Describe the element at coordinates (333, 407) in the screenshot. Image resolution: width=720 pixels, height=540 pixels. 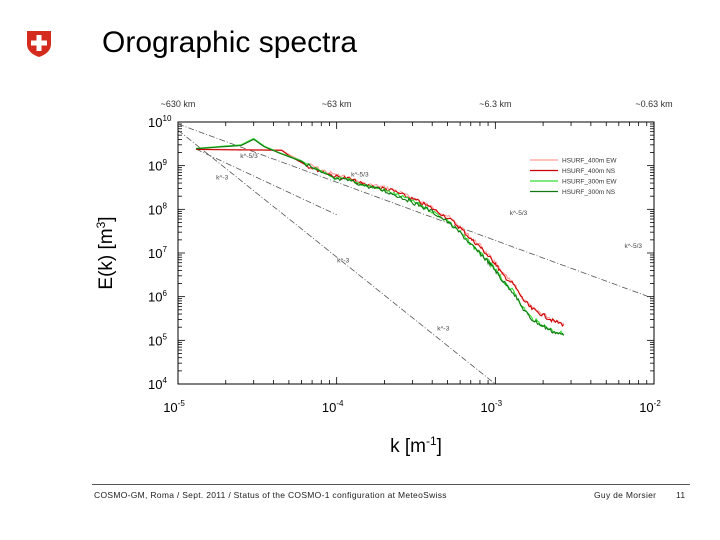
I see `x-tick-label: 10⁻⁴` at that location.